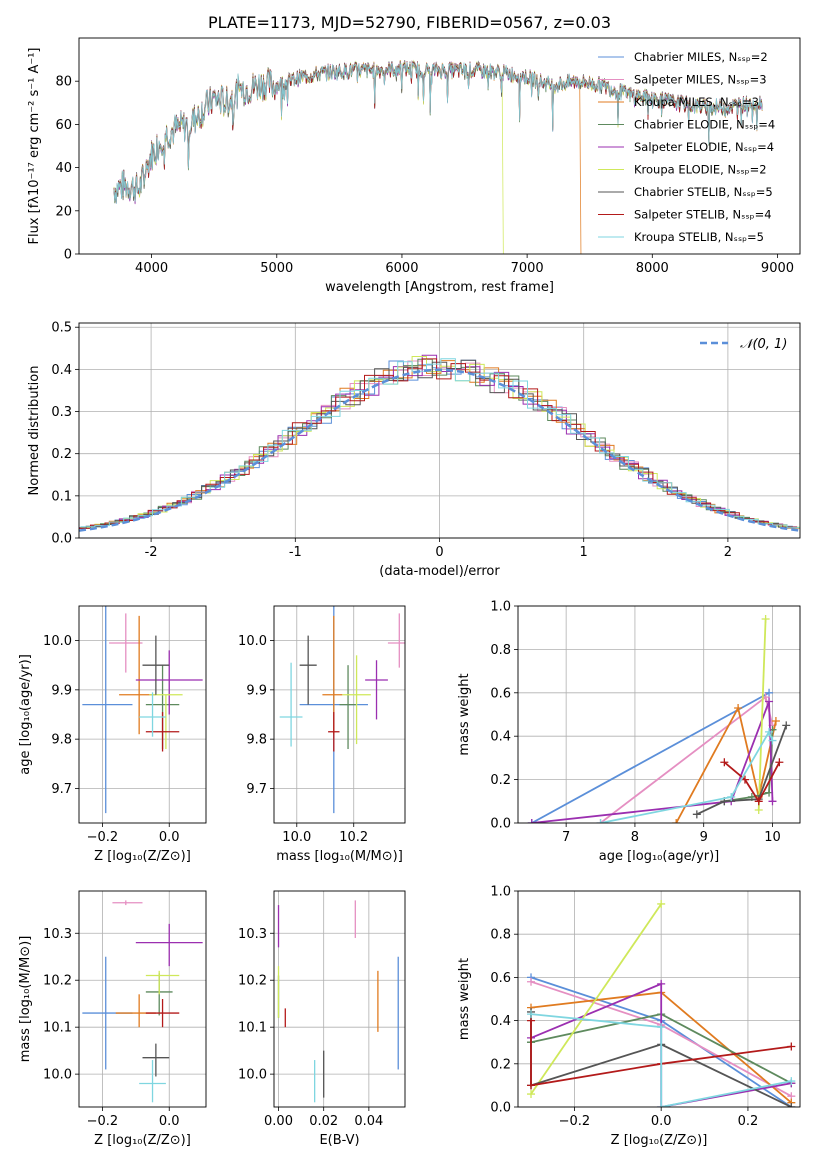 Image resolution: width=819 pixels, height=1170 pixels. Describe the element at coordinates (635, 837) in the screenshot. I see `x-tick-label: 8` at that location.